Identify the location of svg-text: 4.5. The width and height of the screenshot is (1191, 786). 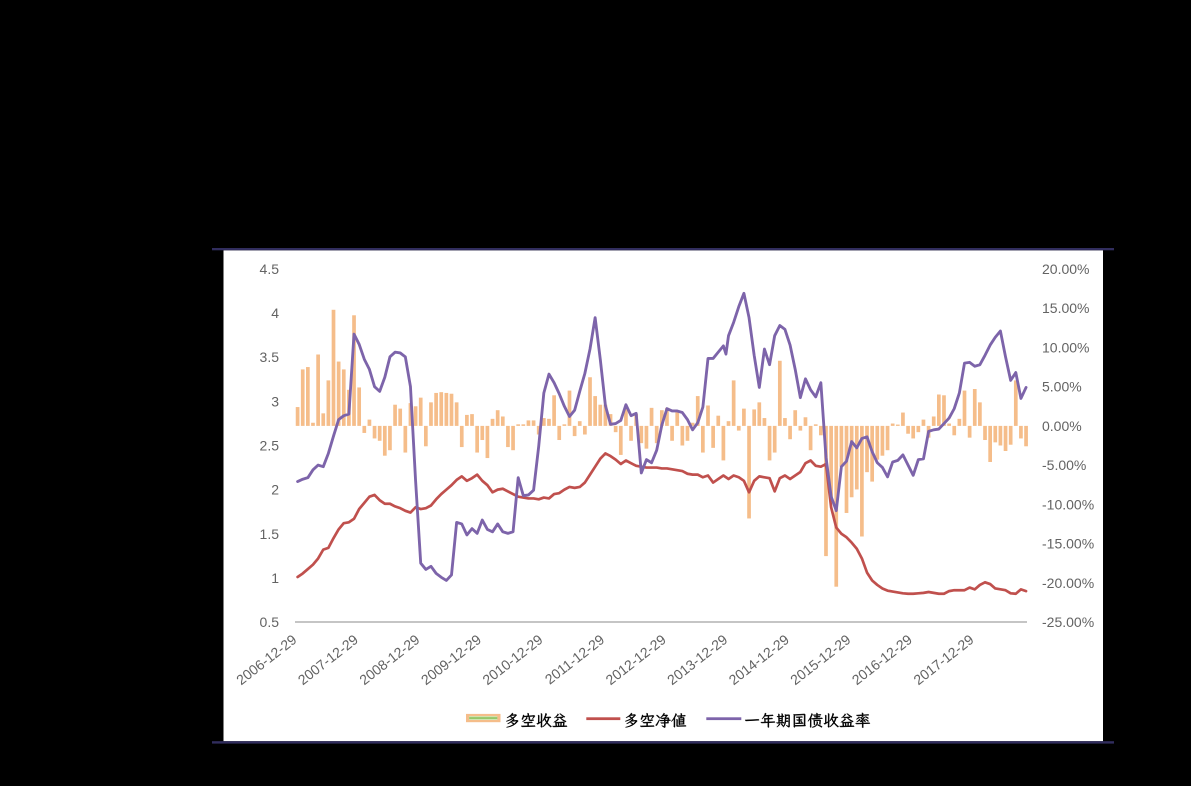
(270, 269).